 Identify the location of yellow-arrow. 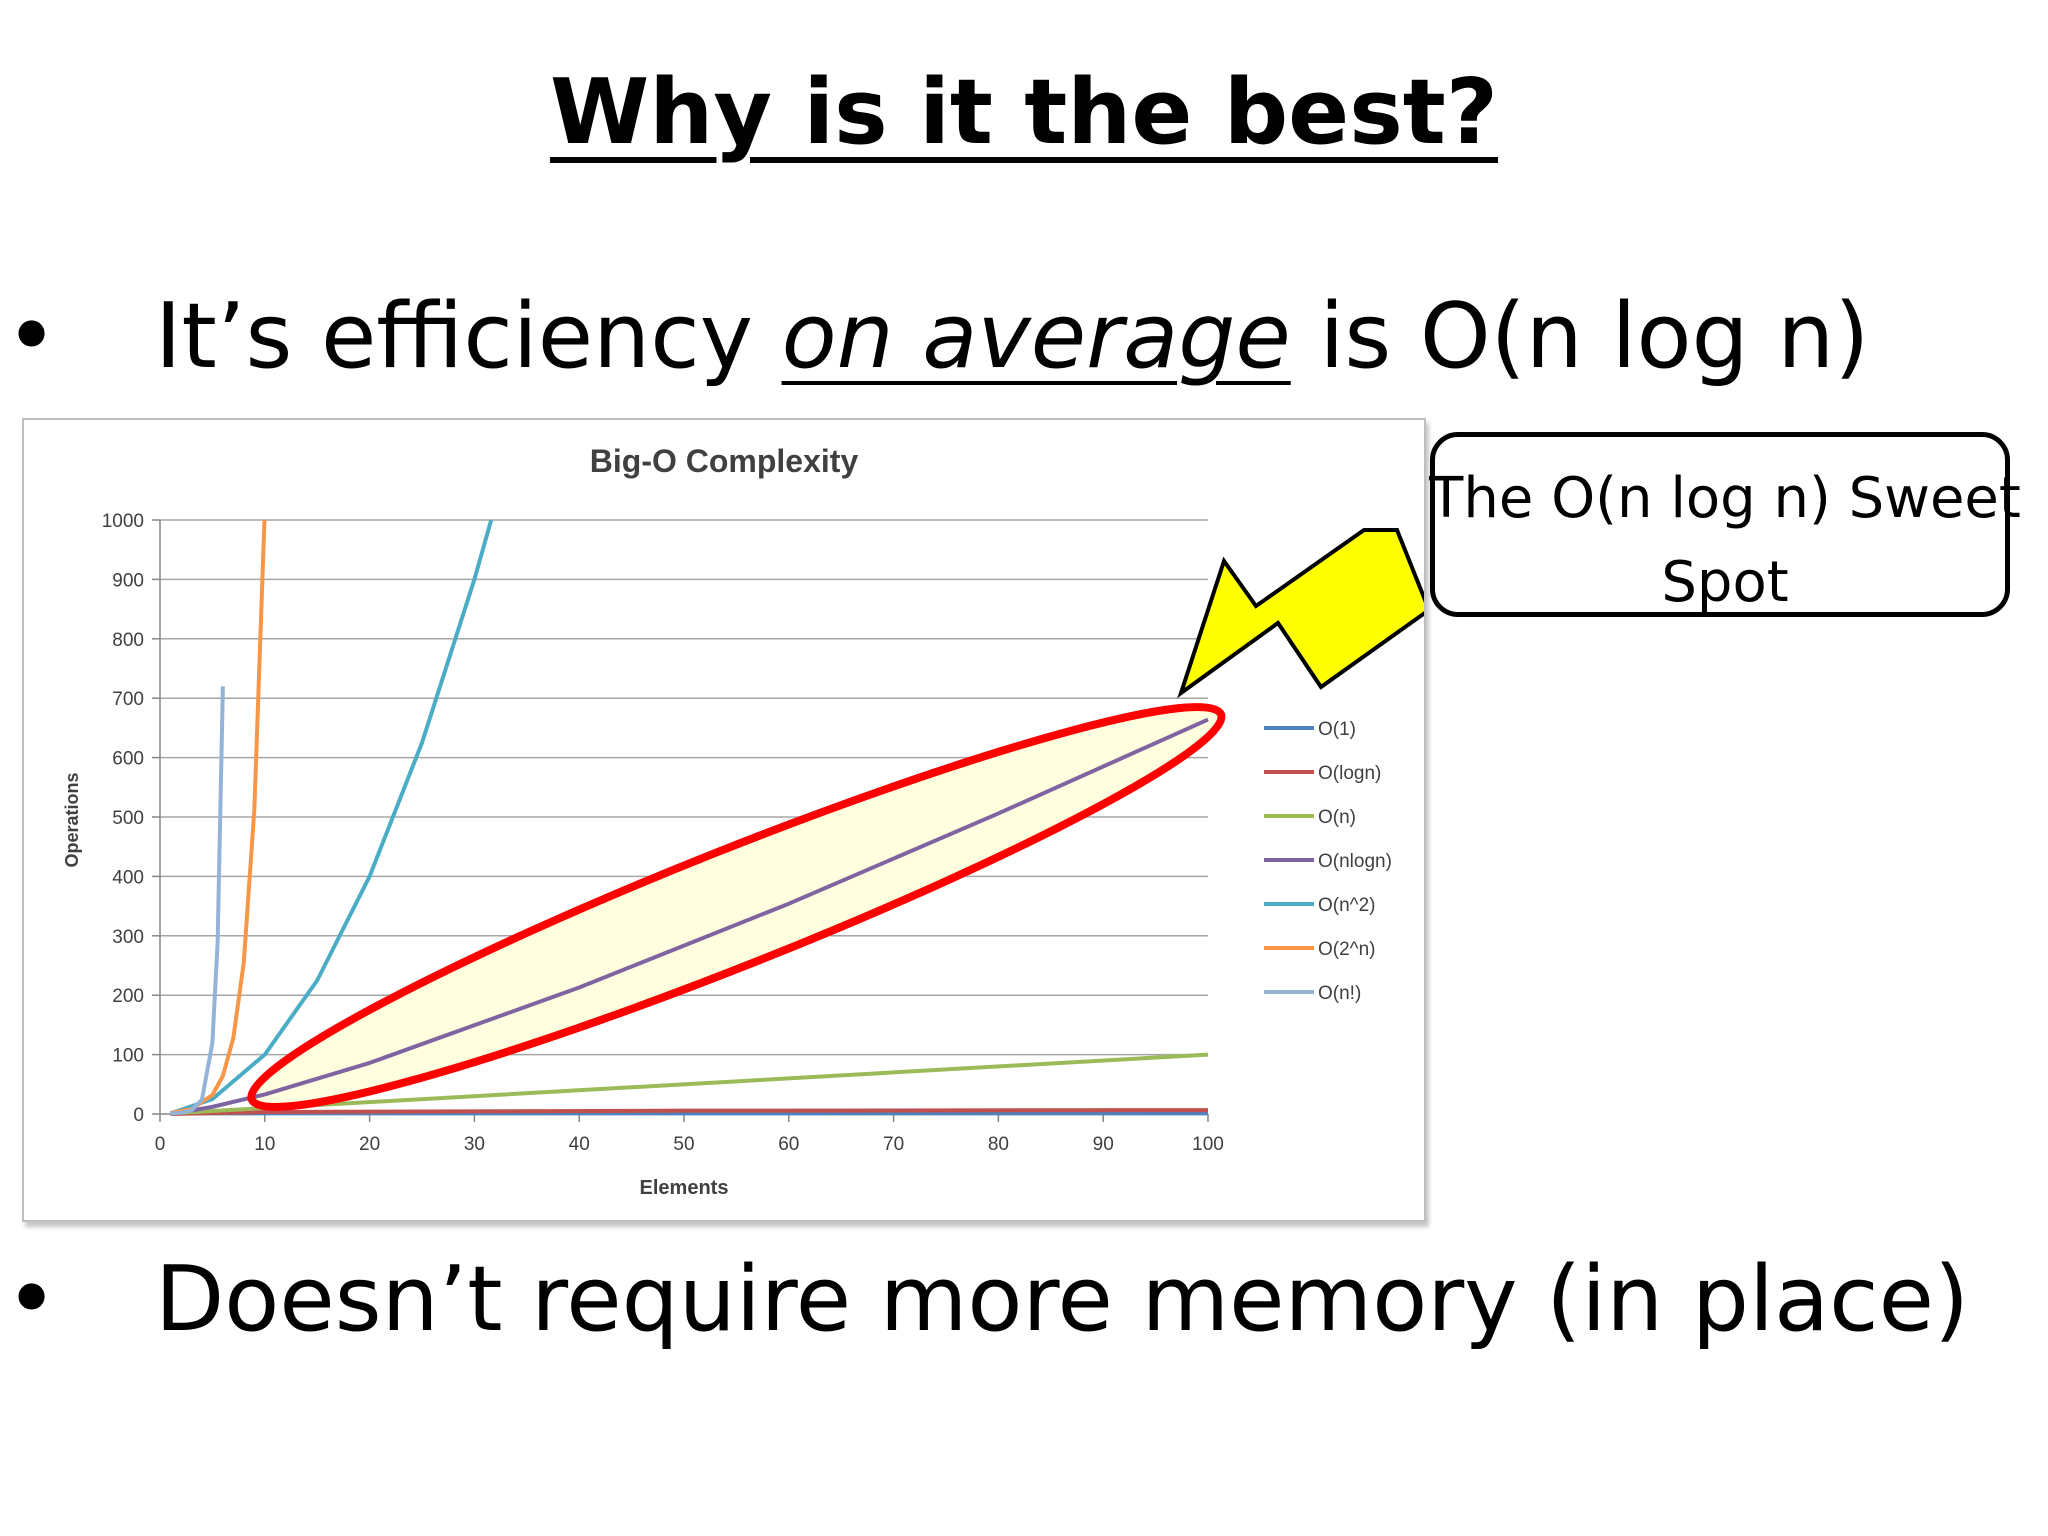
(1300, 613).